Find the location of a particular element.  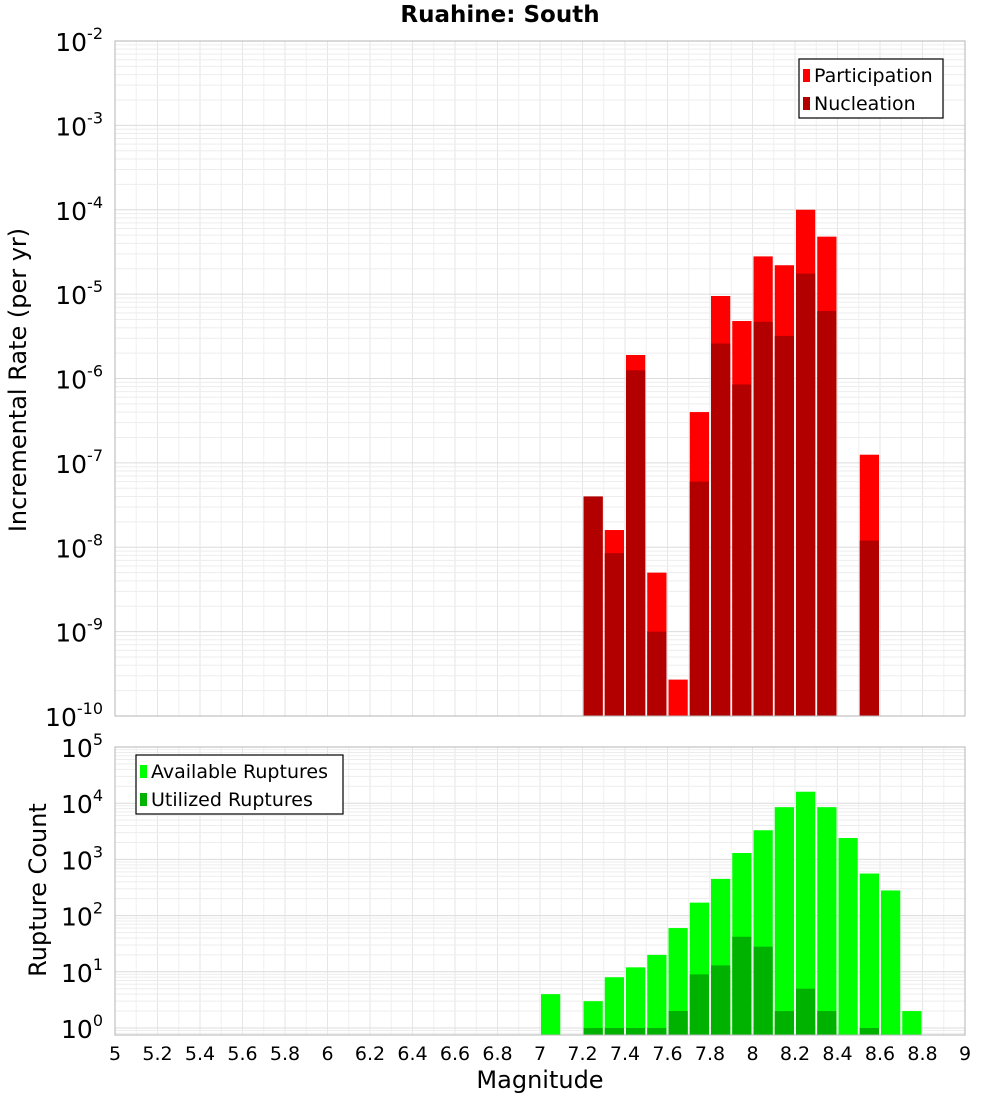

x-tick-label: 5.2 is located at coordinates (157, 1054).